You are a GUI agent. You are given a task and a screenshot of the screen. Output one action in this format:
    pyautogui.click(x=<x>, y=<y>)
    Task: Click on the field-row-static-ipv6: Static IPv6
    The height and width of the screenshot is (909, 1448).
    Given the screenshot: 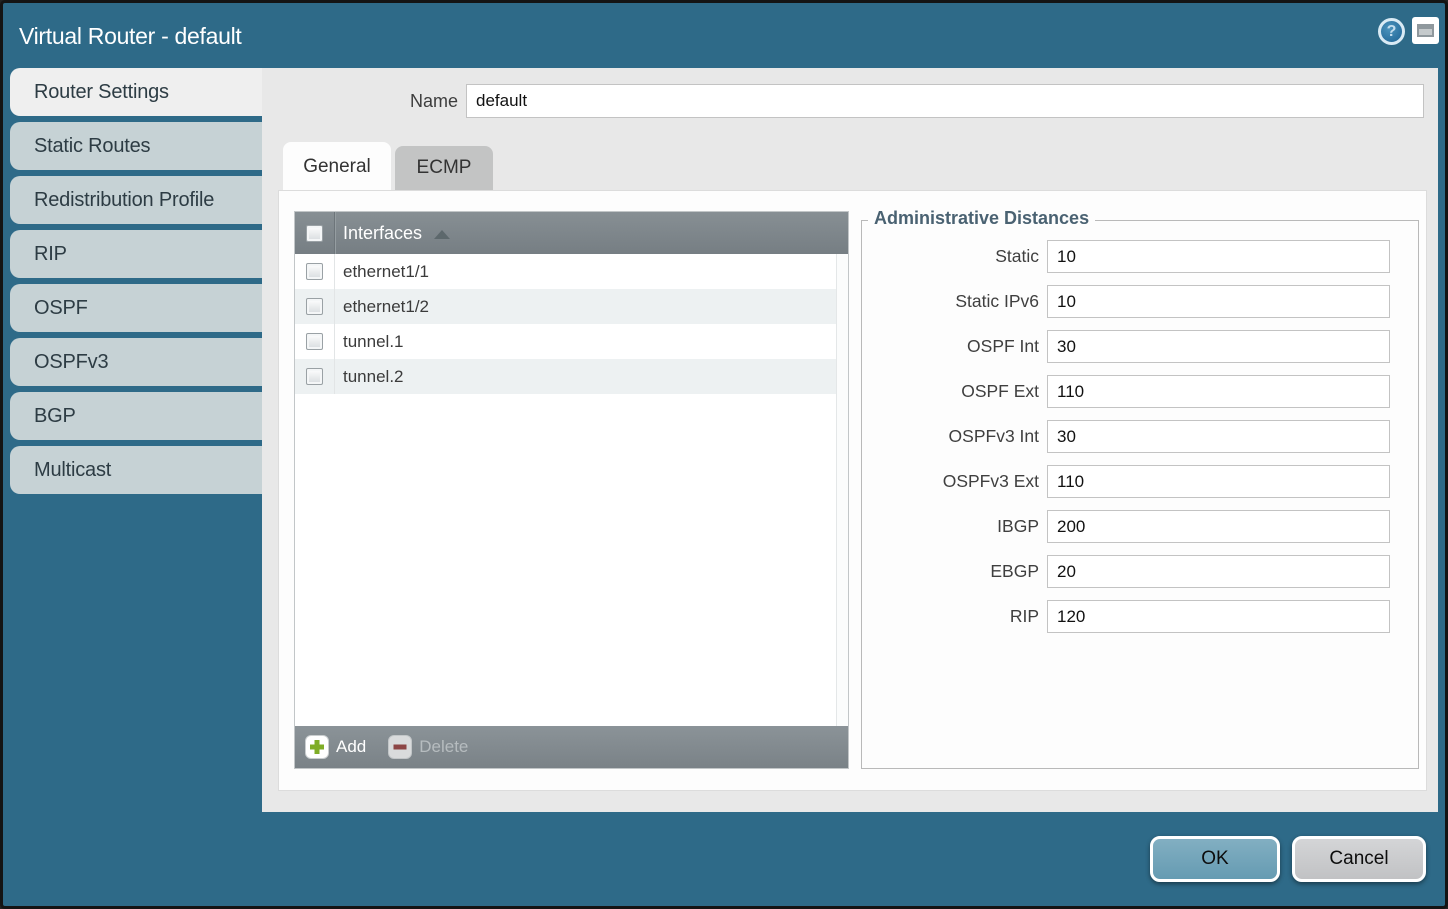 What is the action you would take?
    pyautogui.click(x=1140, y=301)
    